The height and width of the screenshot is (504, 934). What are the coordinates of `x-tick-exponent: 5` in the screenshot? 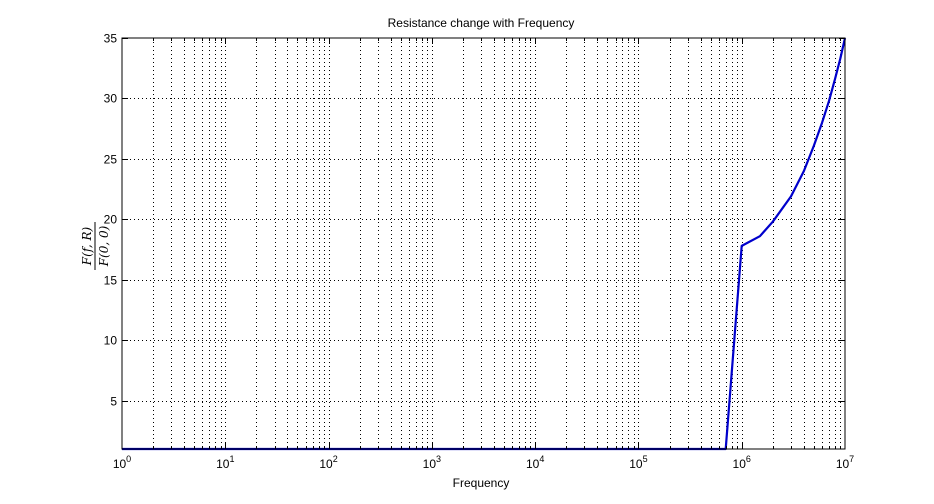 It's located at (645, 459).